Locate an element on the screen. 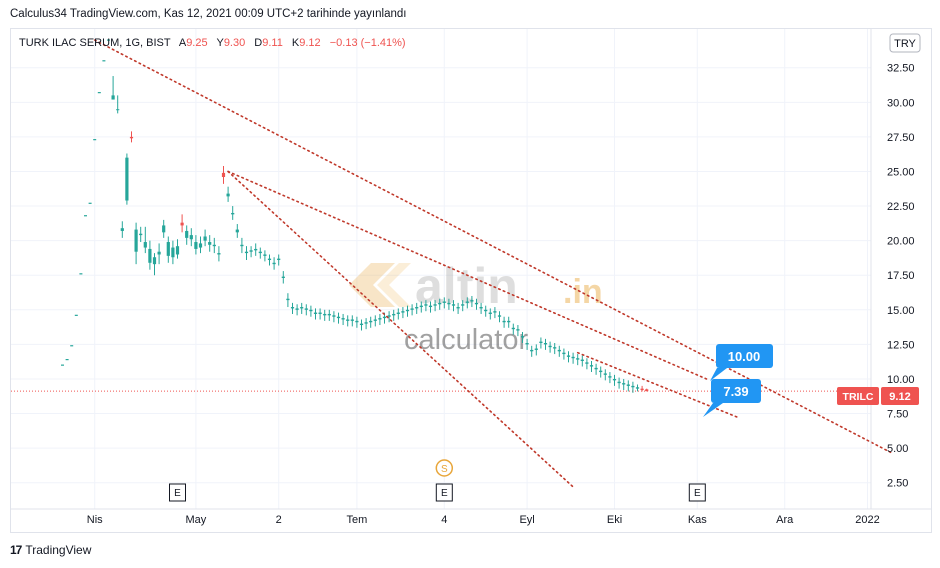  y-tick-10: 27.50 is located at coordinates (901, 138).